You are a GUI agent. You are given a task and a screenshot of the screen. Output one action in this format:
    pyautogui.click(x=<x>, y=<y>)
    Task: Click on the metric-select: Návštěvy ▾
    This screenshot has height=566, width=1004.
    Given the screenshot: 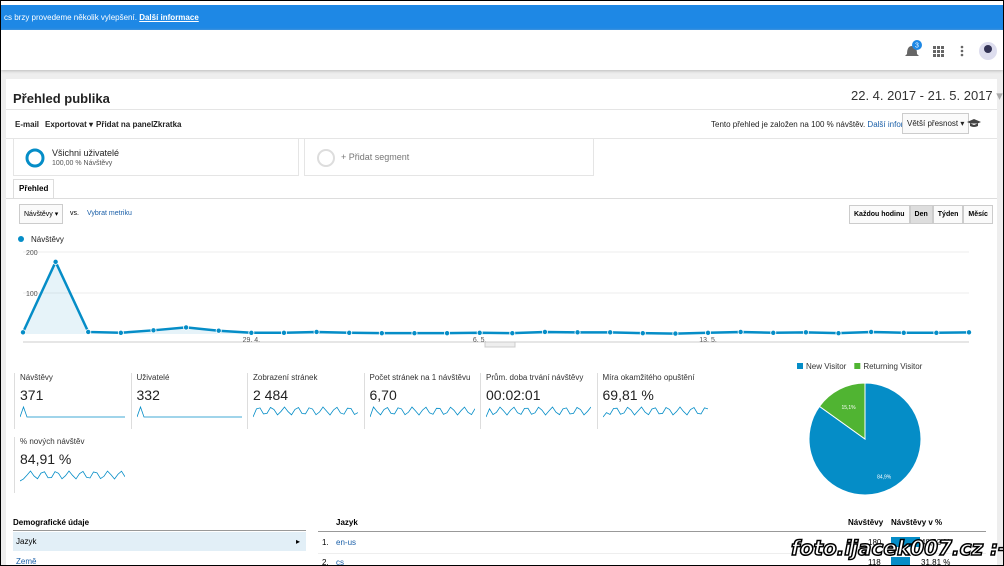 What is the action you would take?
    pyautogui.click(x=41, y=214)
    